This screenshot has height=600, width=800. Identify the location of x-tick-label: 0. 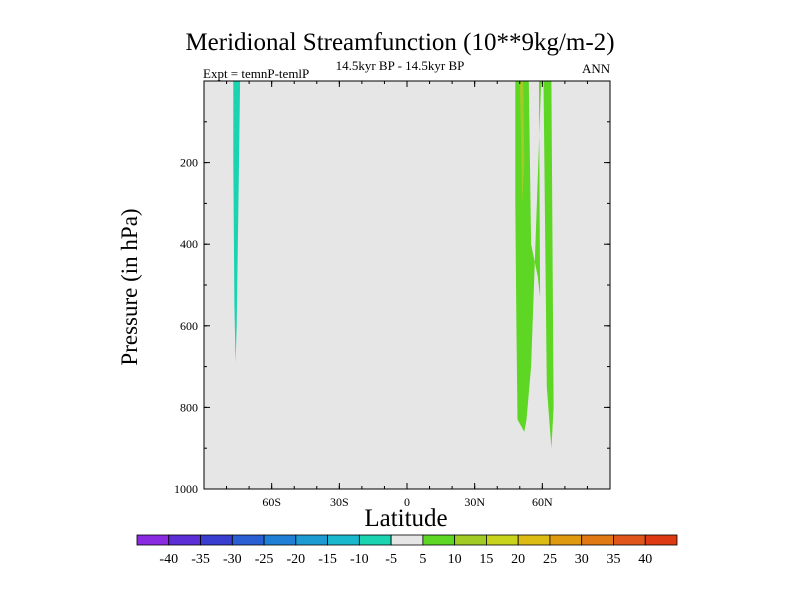
(407, 502).